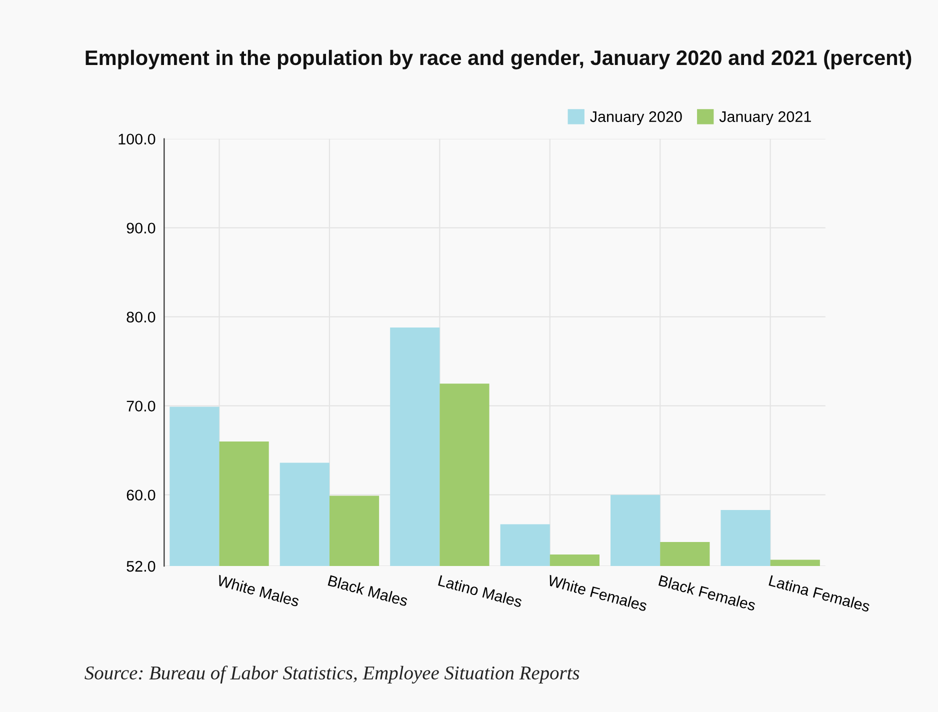 This screenshot has width=938, height=712. Describe the element at coordinates (597, 593) in the screenshot. I see `x-tick-label: White Females` at that location.